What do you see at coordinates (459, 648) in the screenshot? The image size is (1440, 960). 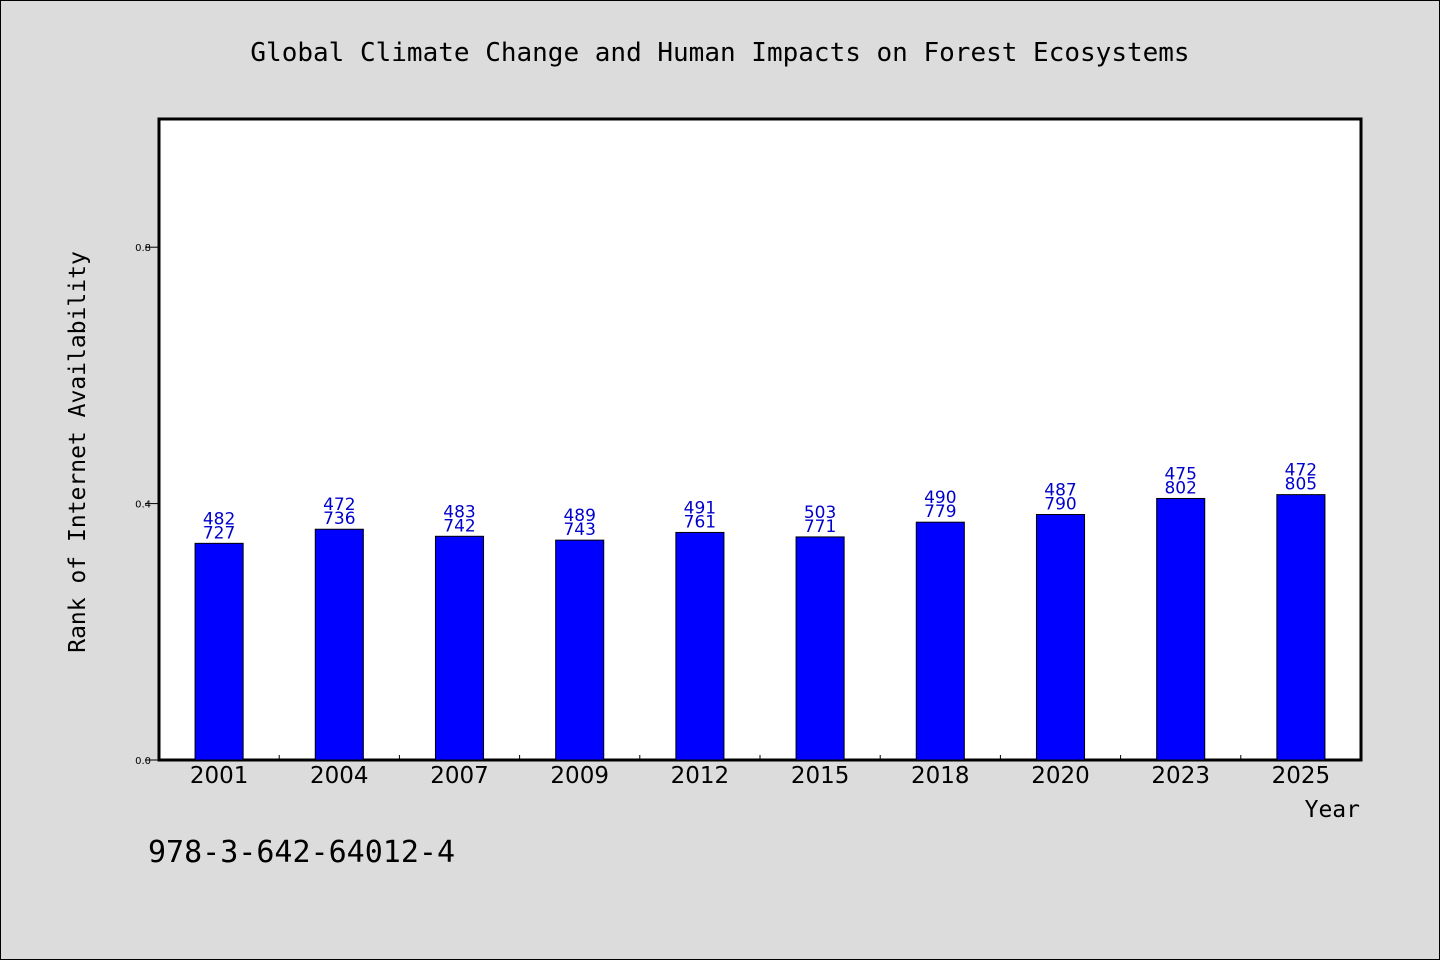 I see `bar-2007` at bounding box center [459, 648].